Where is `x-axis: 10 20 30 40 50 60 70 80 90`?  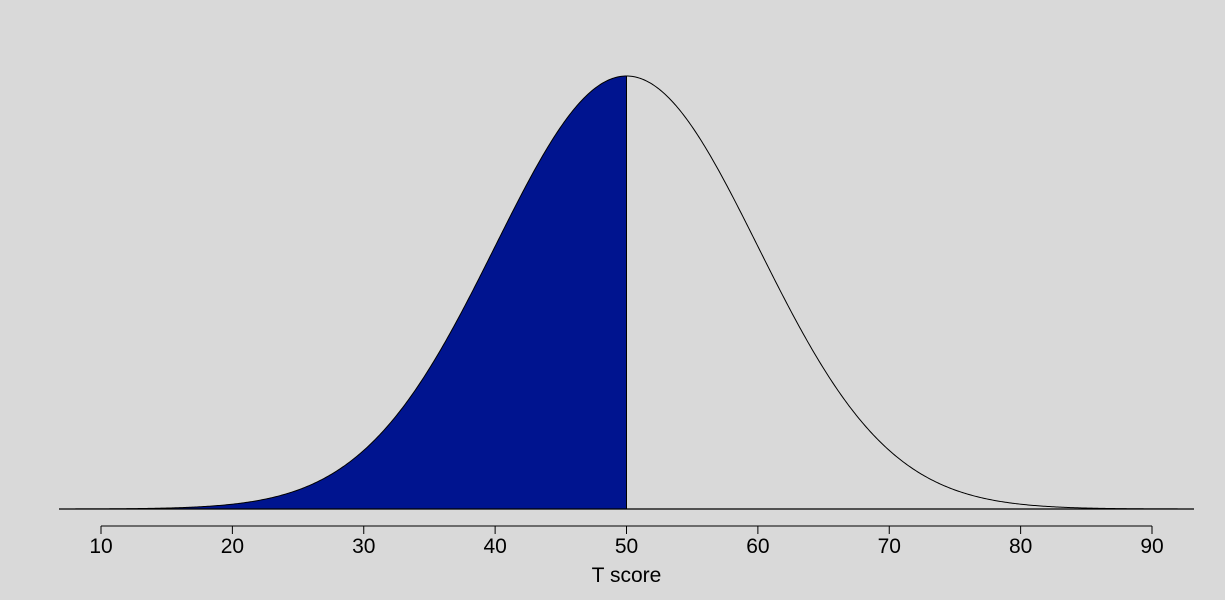
x-axis: 10 20 30 40 50 60 70 80 90 is located at coordinates (626, 541).